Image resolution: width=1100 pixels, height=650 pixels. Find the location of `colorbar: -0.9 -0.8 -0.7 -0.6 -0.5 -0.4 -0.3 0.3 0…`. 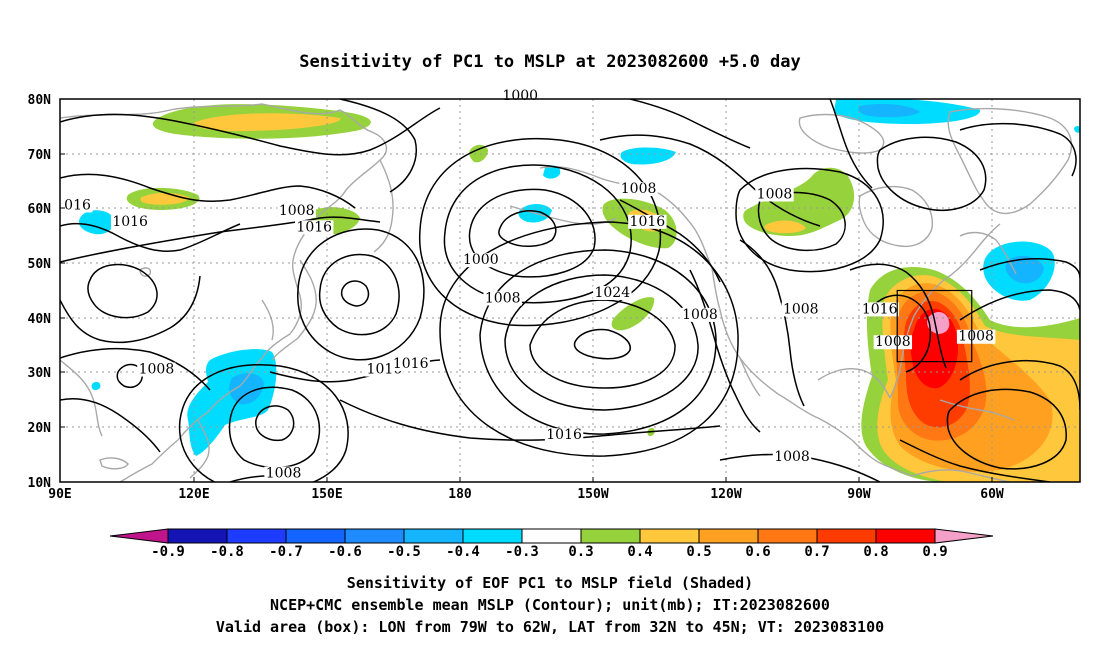

colorbar: -0.9 -0.8 -0.7 -0.6 -0.5 -0.4 -0.3 0.3 0… is located at coordinates (551, 544).